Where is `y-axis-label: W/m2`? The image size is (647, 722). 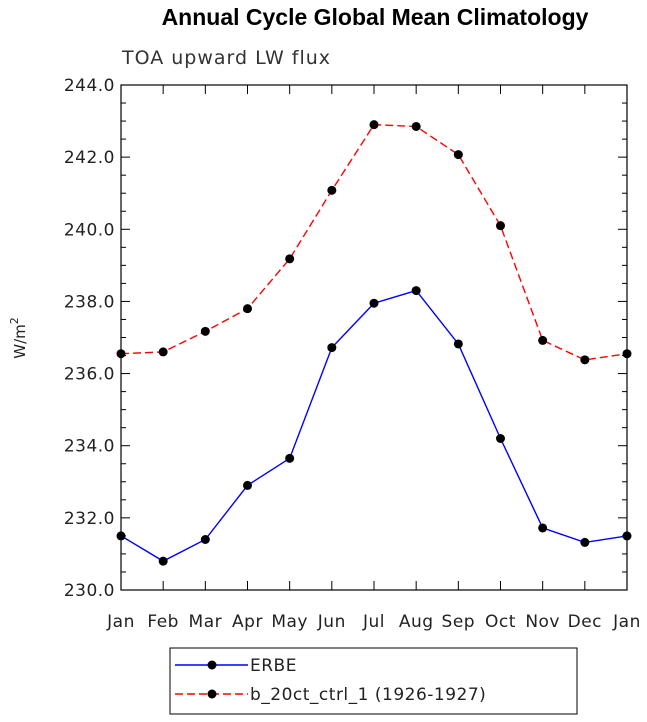 y-axis-label: W/m2 is located at coordinates (18, 338).